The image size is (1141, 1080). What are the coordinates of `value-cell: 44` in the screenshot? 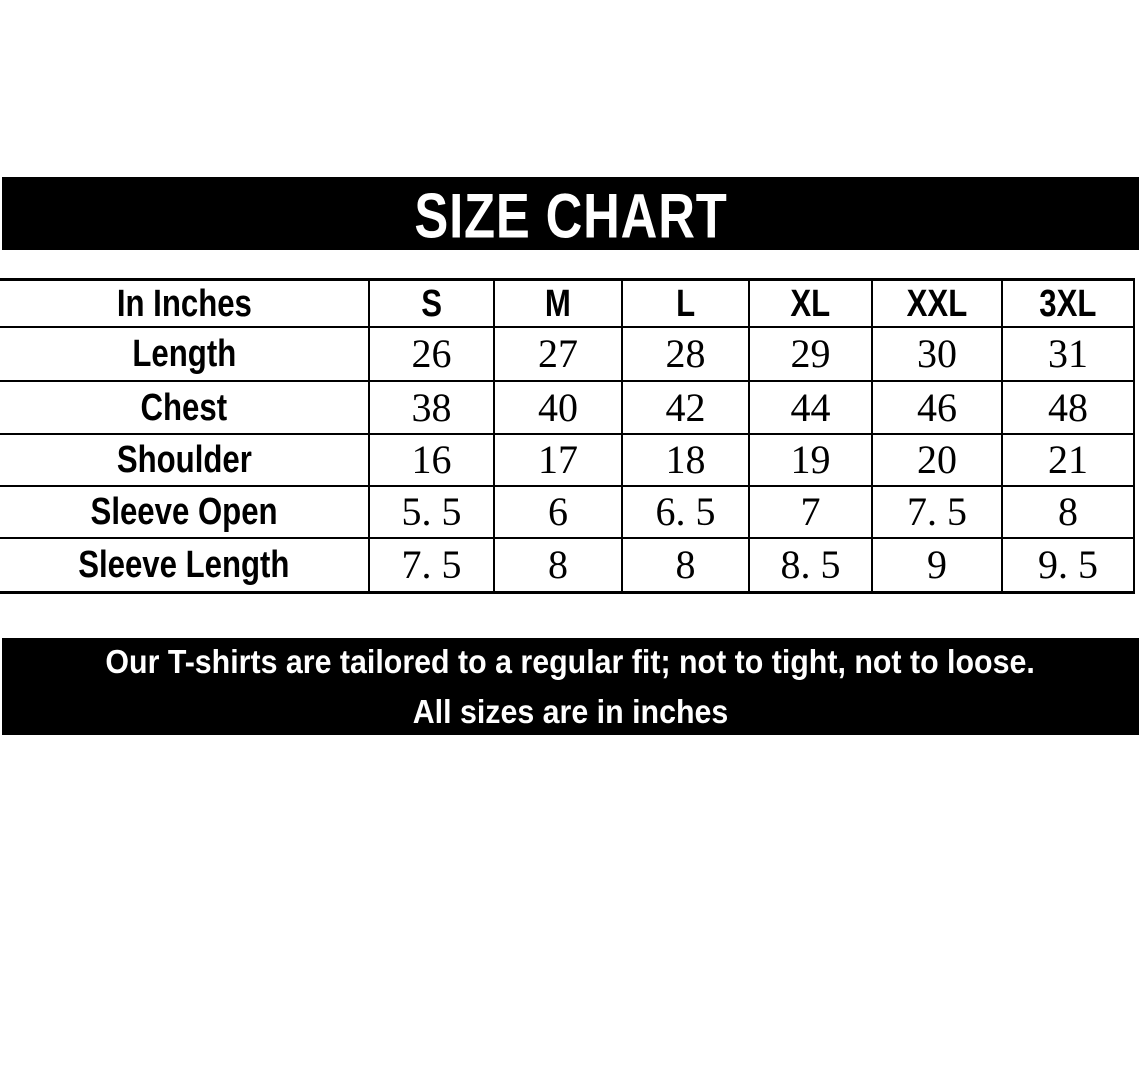 It's located at (811, 408).